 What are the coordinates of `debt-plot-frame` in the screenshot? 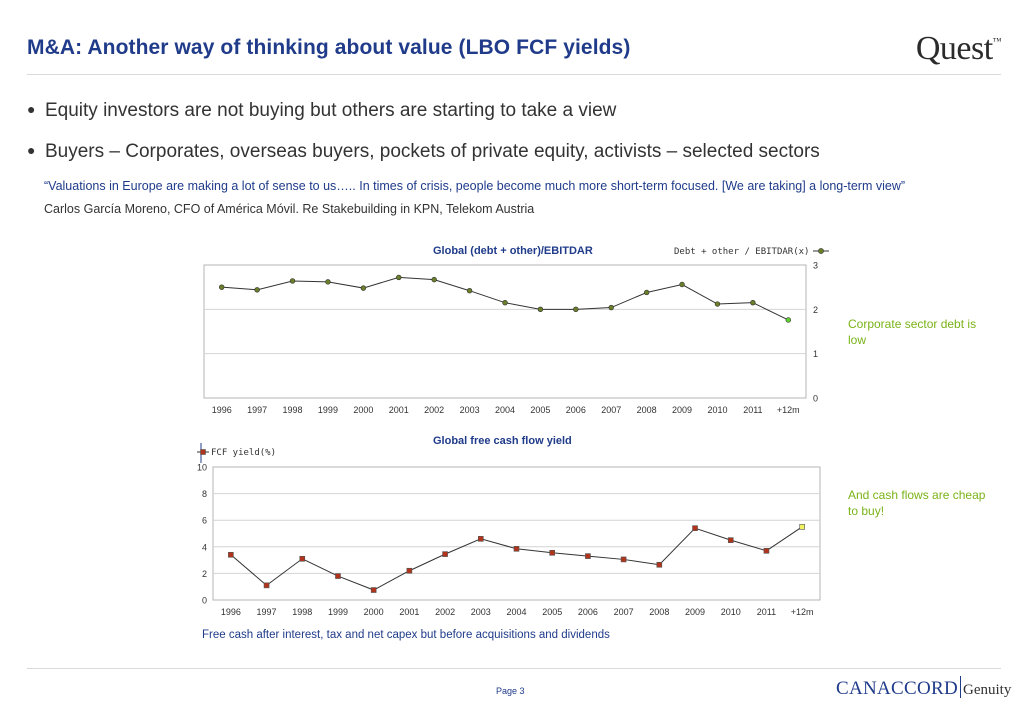 It's located at (505, 331).